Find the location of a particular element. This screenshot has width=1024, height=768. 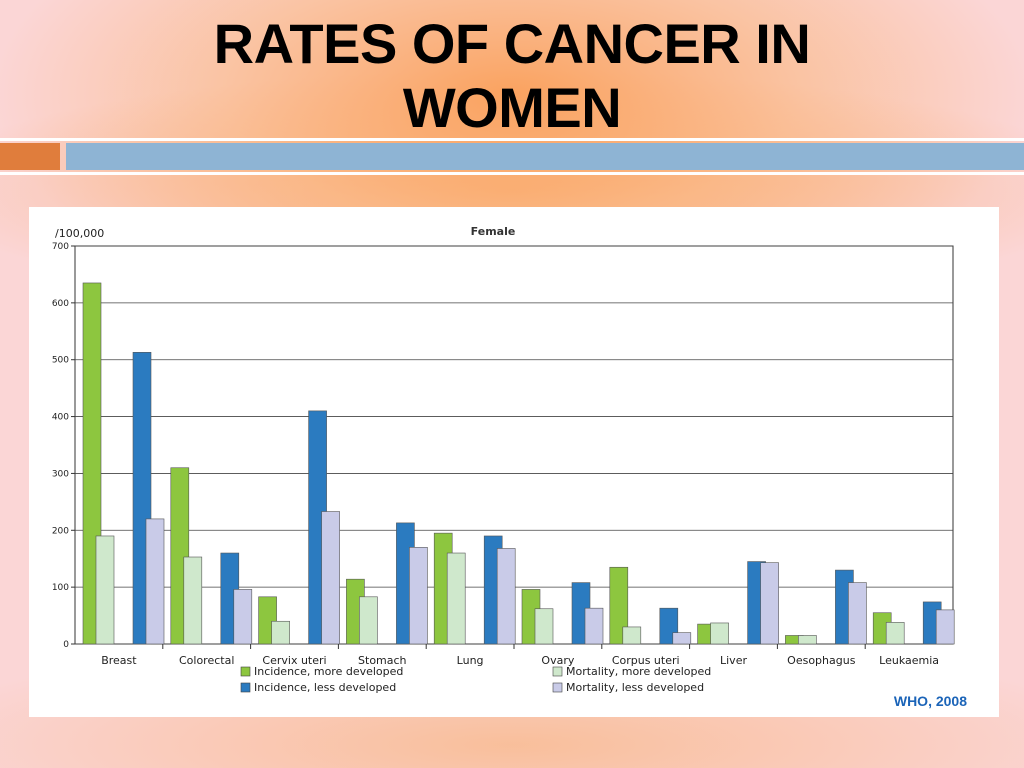

y-tick-label: 700 is located at coordinates (60, 247).